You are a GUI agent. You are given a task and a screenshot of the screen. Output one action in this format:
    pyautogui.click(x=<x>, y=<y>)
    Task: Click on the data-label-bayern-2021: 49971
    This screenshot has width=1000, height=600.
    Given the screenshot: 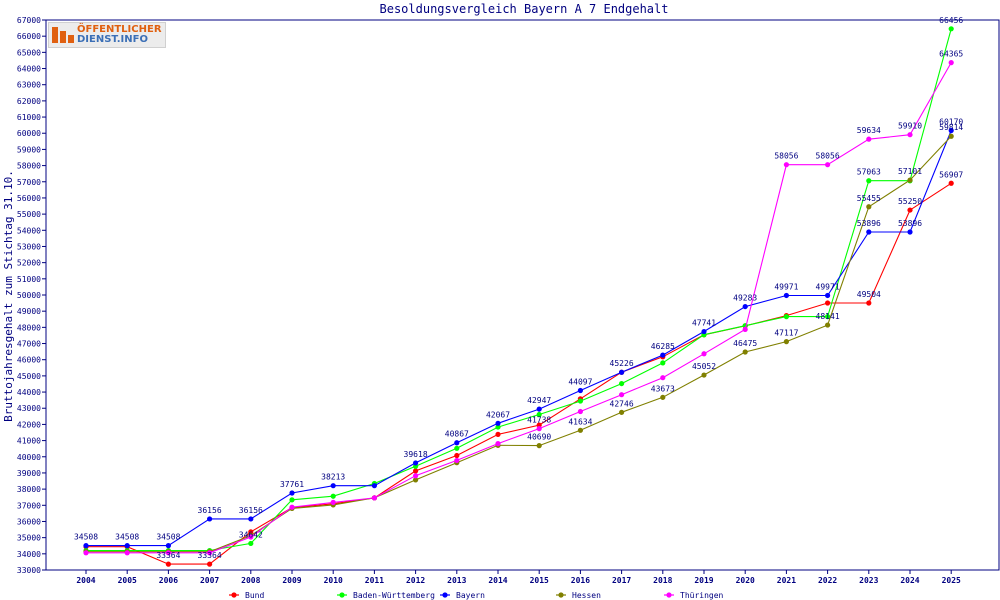 What is the action you would take?
    pyautogui.click(x=786, y=286)
    